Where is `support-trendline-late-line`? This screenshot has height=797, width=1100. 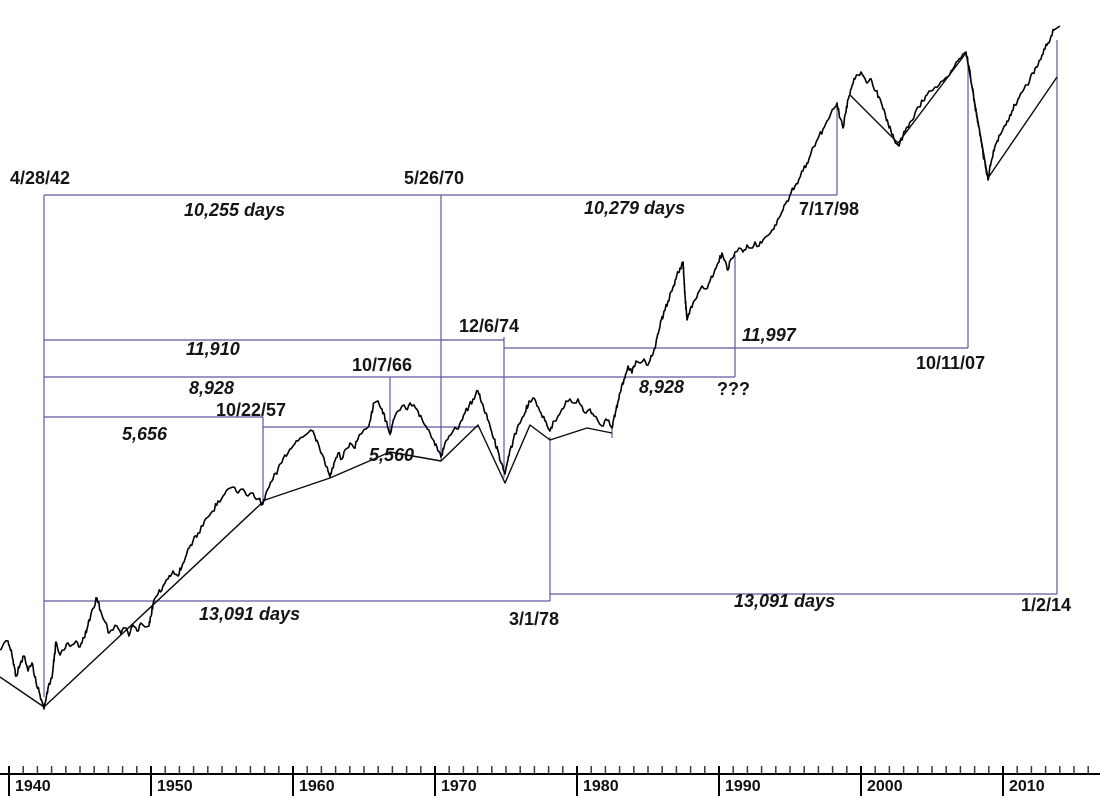 support-trendline-late-line is located at coordinates (953, 115).